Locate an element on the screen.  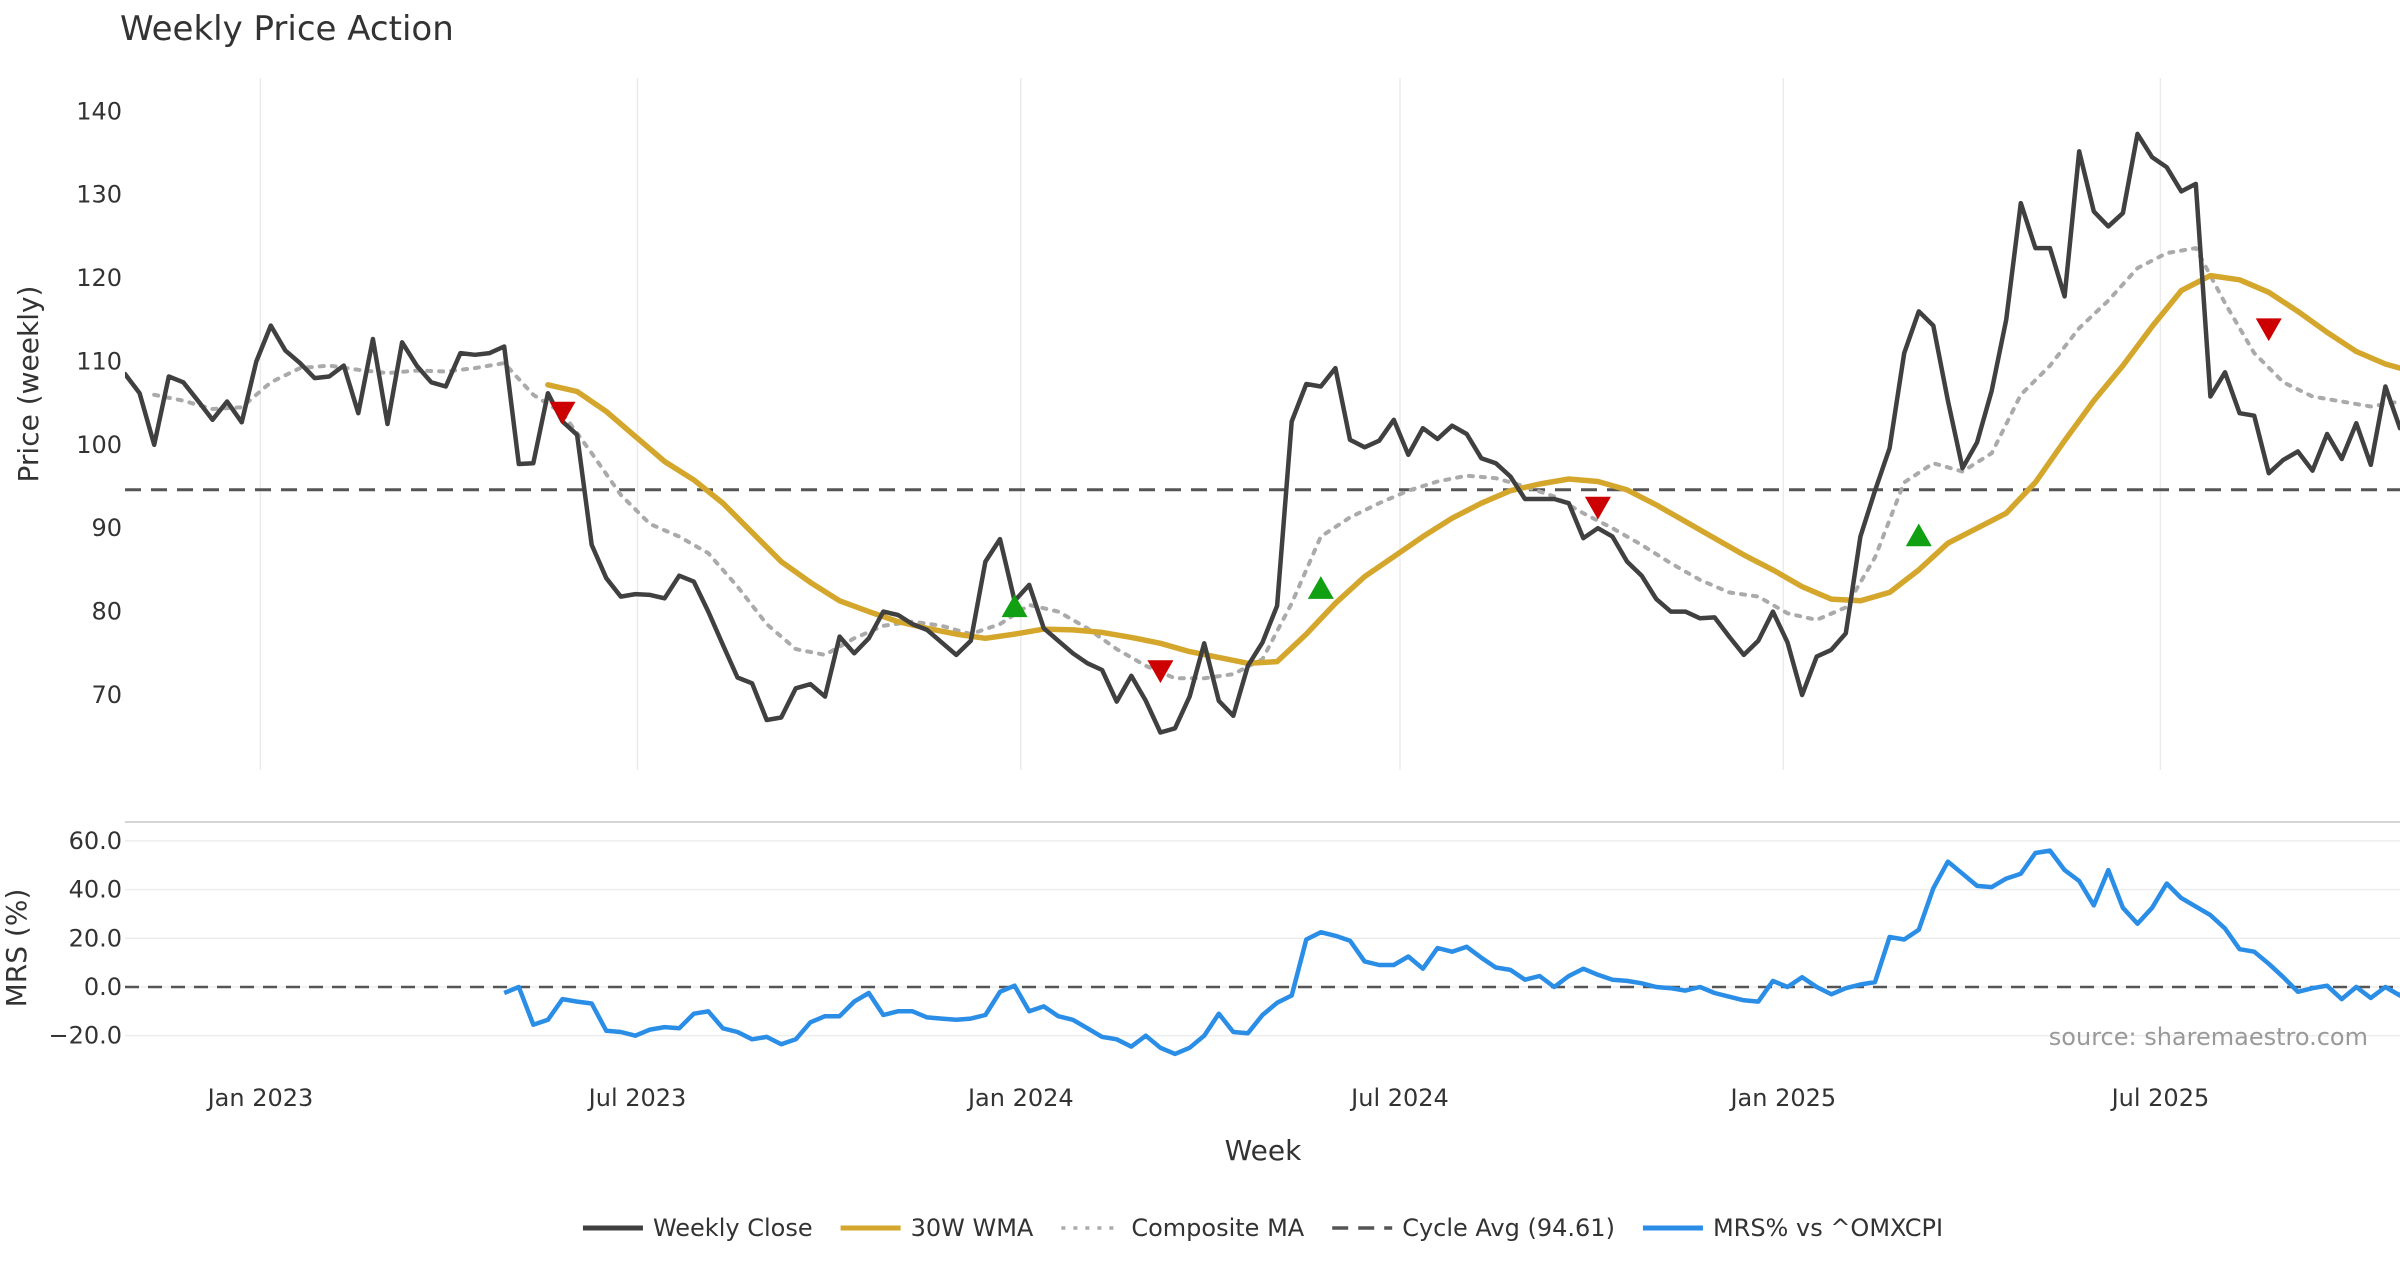
legend-item-cycle-avg-94-61: Cycle Avg (94.61) is located at coordinates (1473, 1228).